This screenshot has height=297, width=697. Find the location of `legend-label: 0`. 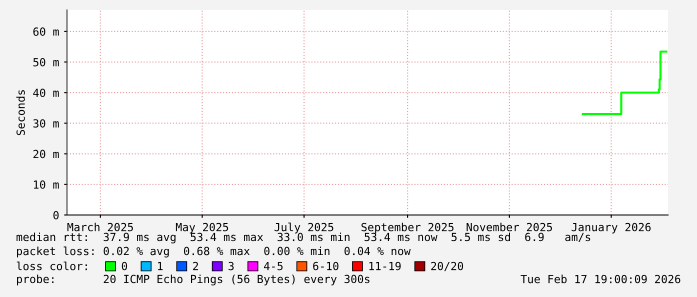

legend-label: 0 is located at coordinates (125, 266).